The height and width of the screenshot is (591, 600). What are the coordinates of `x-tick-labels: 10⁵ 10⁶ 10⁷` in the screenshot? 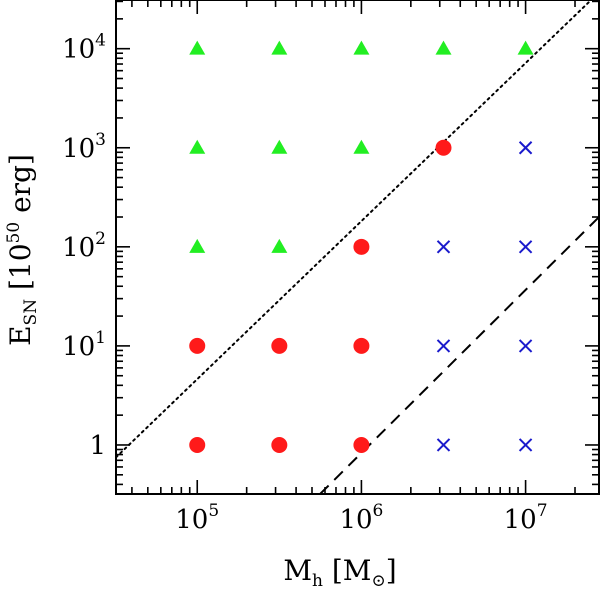 It's located at (361, 518).